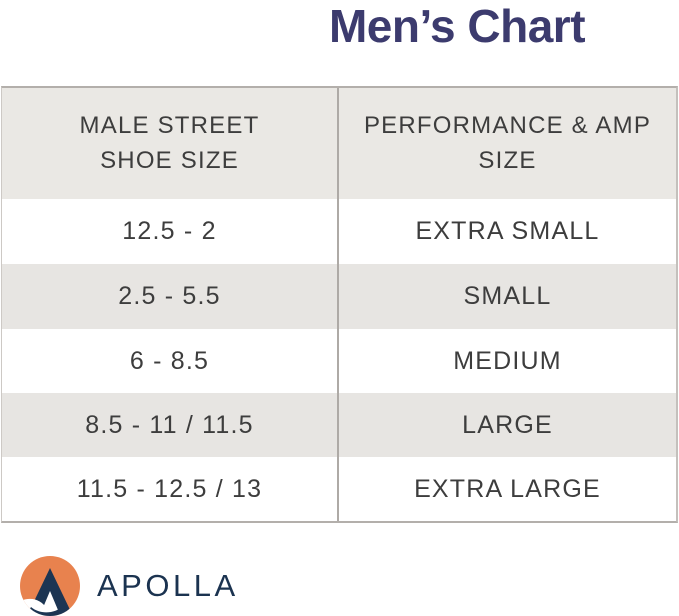  What do you see at coordinates (50, 586) in the screenshot?
I see `apolla-a-mark-icon` at bounding box center [50, 586].